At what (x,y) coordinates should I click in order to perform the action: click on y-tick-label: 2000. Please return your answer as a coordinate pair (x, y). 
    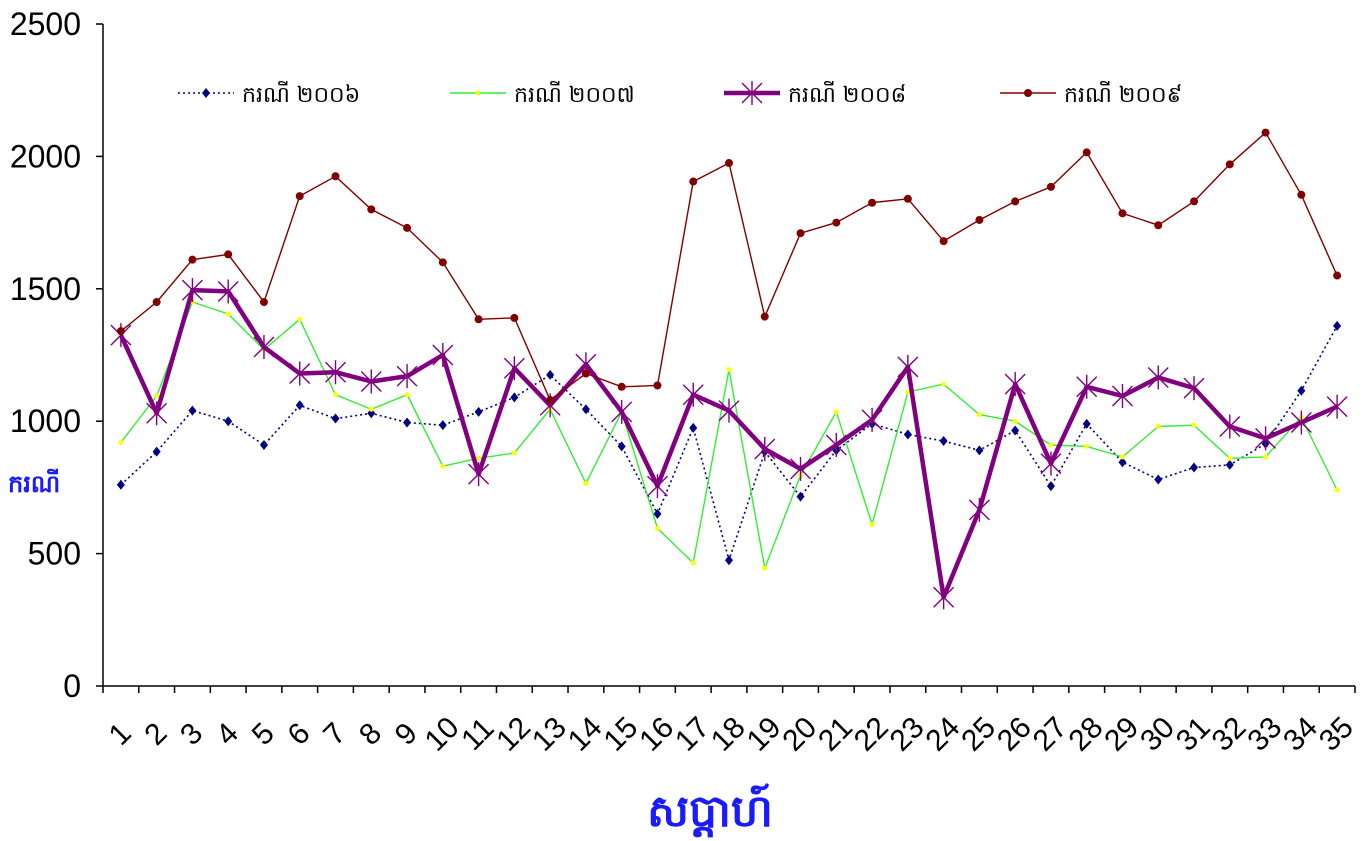
    Looking at the image, I should click on (45, 156).